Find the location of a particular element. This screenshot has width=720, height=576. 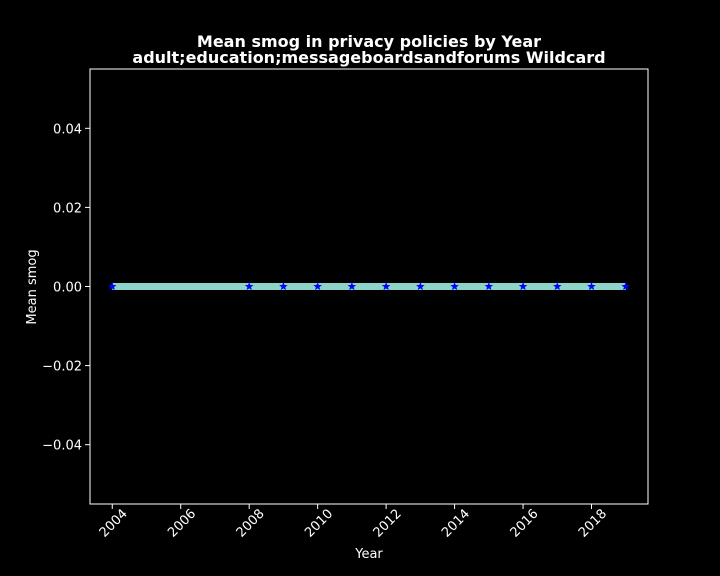

y-tick-label: 0.00 is located at coordinates (67, 288).